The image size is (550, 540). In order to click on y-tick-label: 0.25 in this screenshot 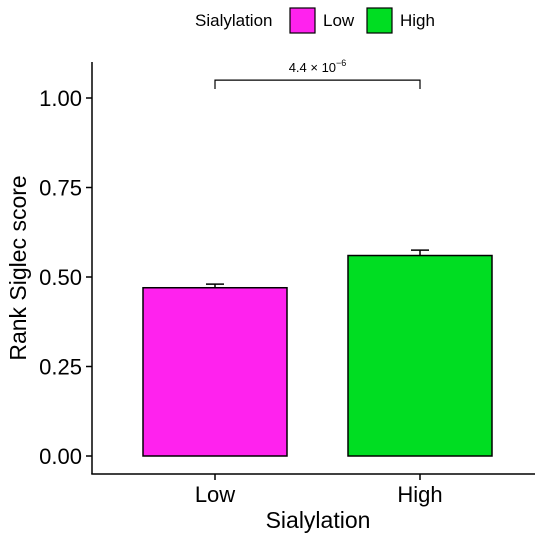, I will do `click(60, 367)`.